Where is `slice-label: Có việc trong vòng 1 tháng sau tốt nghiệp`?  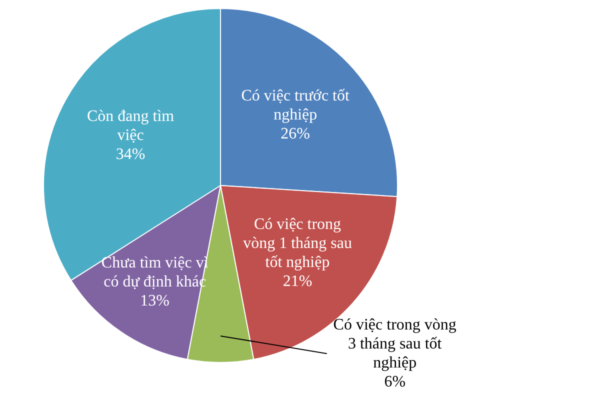
slice-label: Có việc trong vòng 1 tháng sau tốt nghiệp is located at coordinates (297, 244).